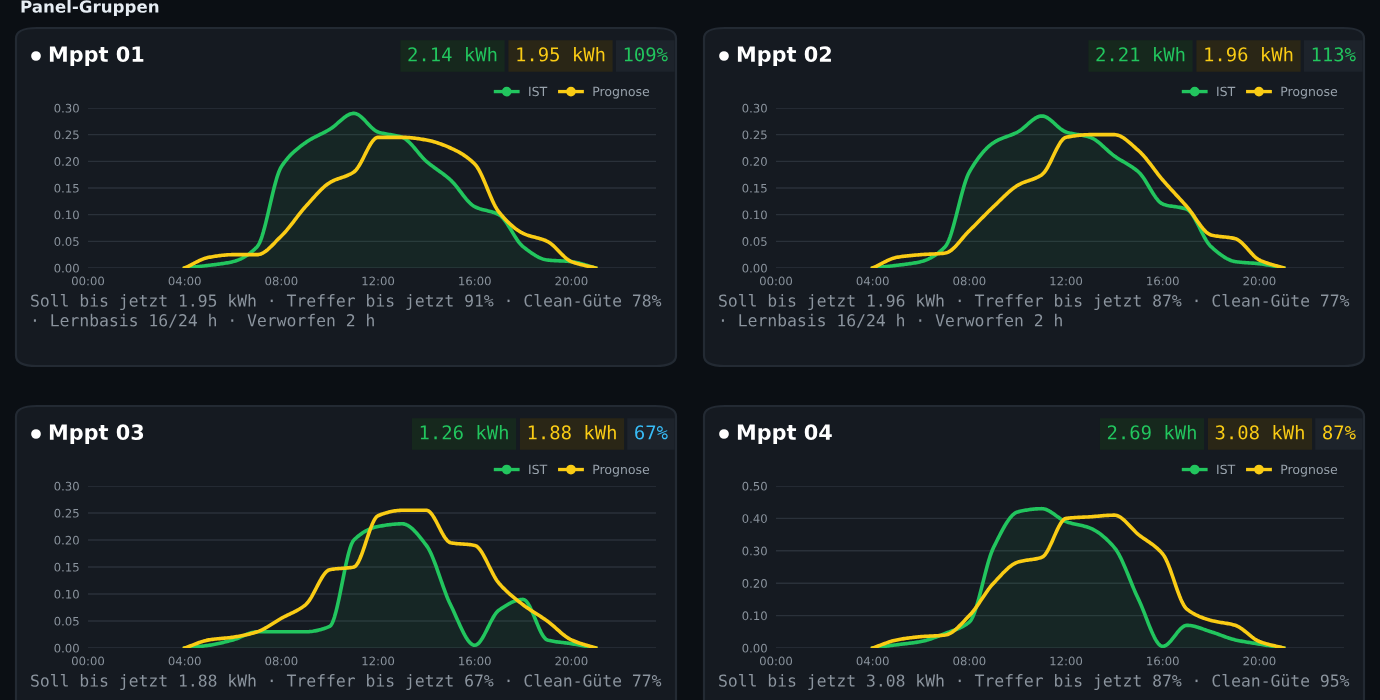 The image size is (1380, 700). I want to click on text: 1.96 kWh, so click(1249, 54).